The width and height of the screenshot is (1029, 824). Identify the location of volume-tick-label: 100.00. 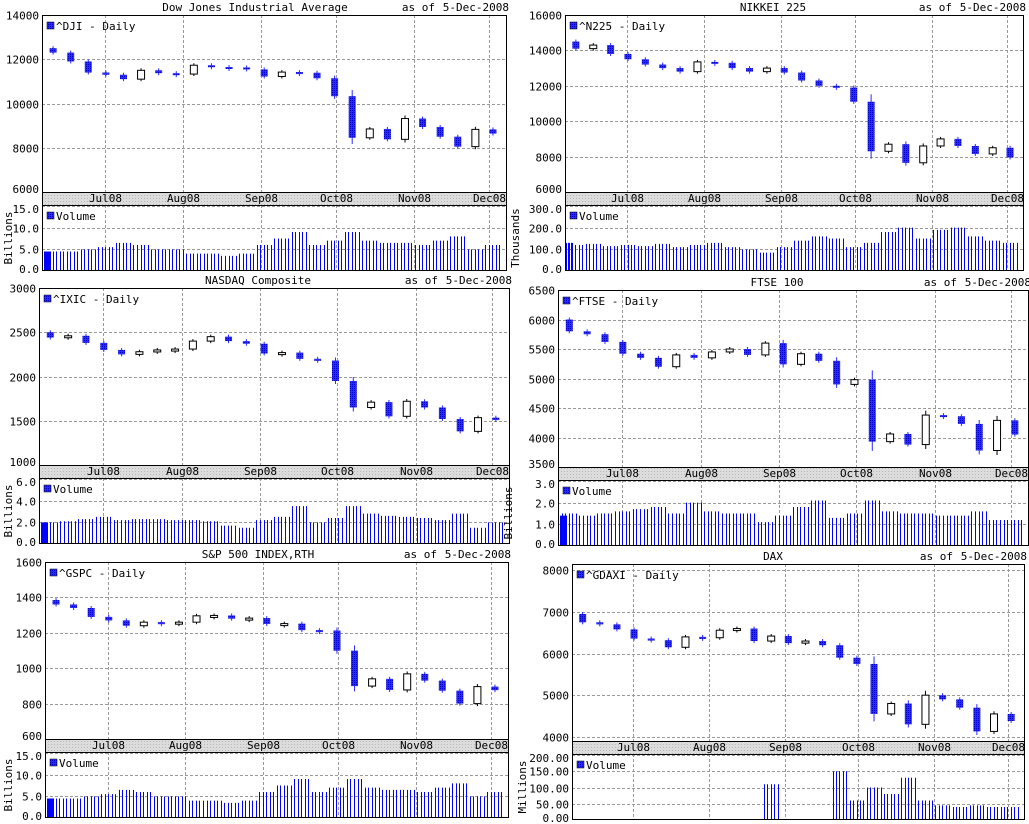
(549, 789).